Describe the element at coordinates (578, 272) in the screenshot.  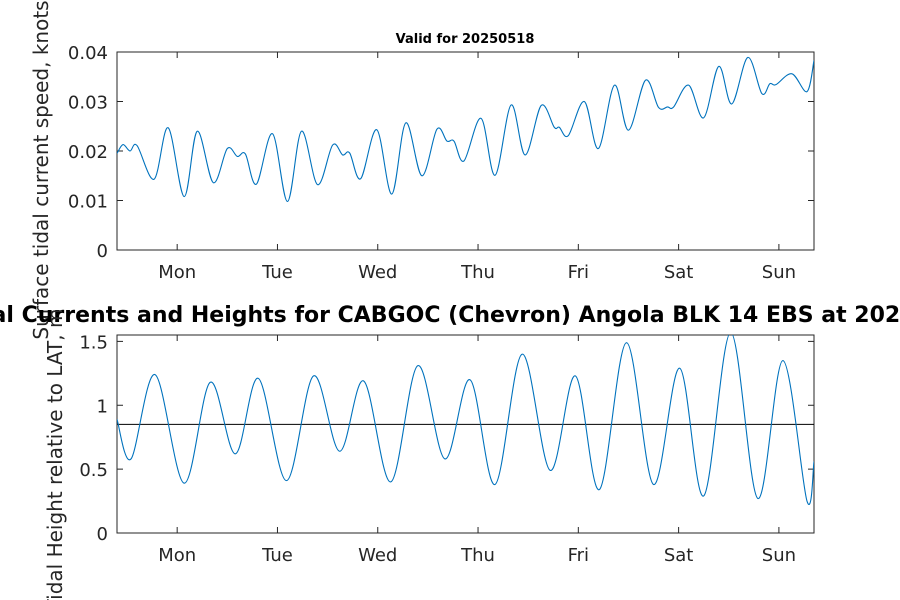
I see `speed-xtick-label-fri: Fri` at that location.